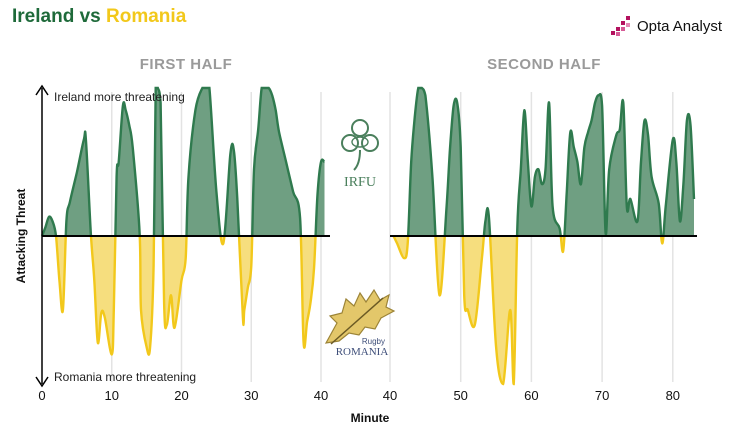 This screenshot has width=730, height=438. I want to click on brand-name: Opta Analyst, so click(679, 26).